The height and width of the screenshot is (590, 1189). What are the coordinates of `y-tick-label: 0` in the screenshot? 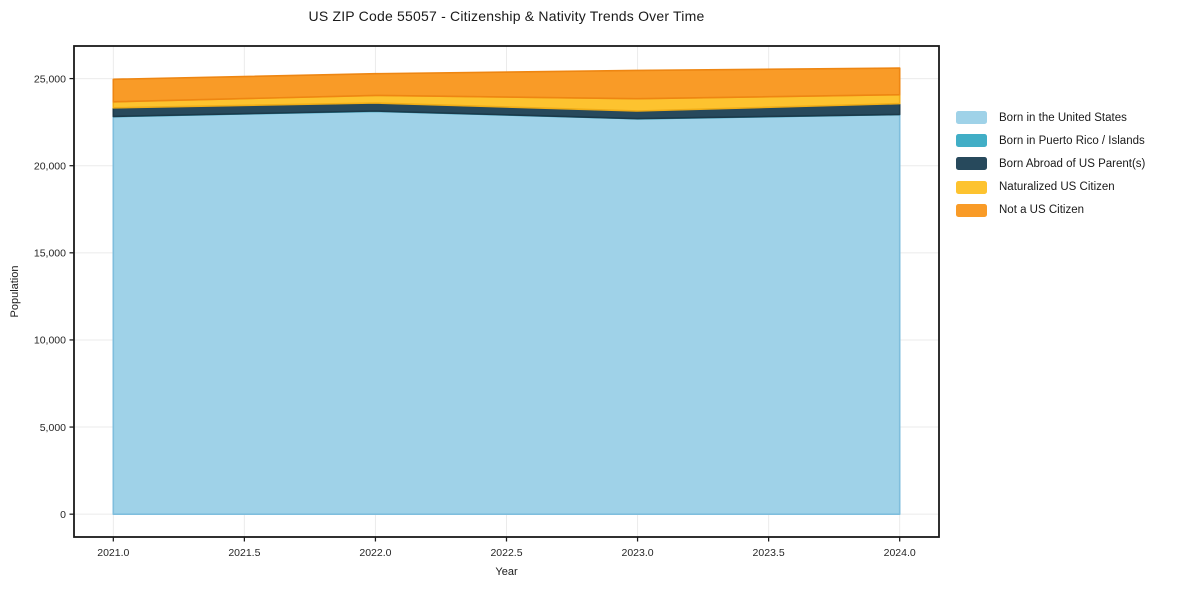 It's located at (63, 515).